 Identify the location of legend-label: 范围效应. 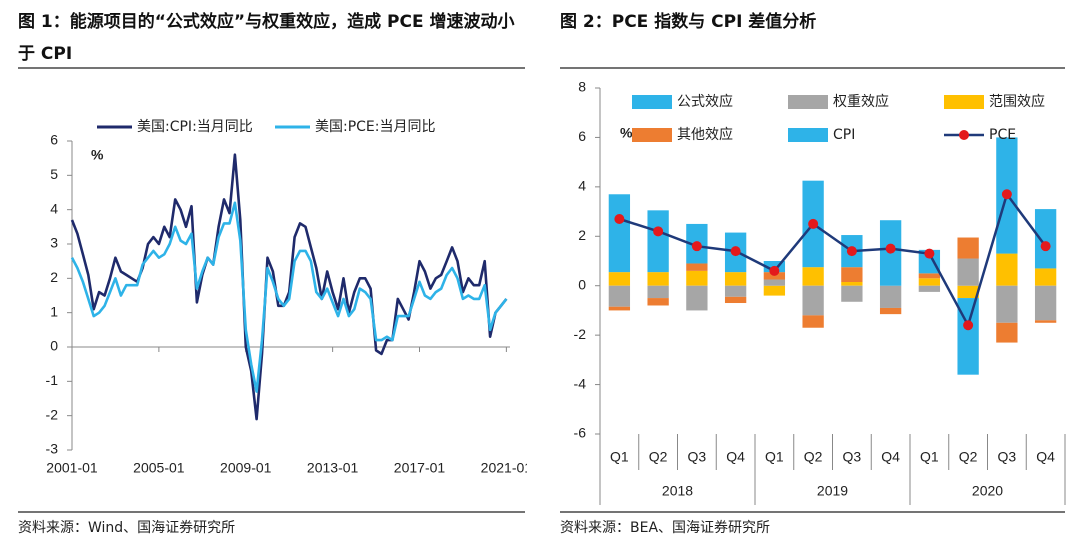
(1017, 101).